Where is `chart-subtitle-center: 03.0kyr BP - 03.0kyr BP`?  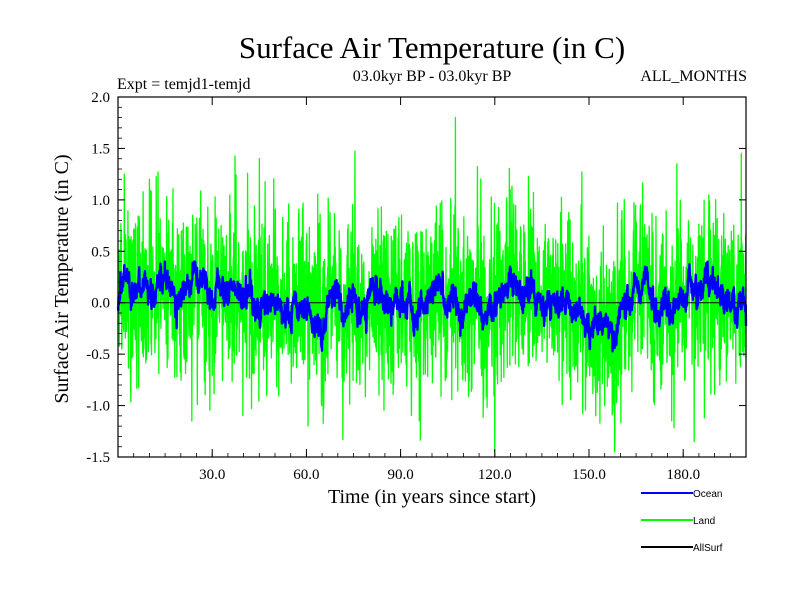
chart-subtitle-center: 03.0kyr BP - 03.0kyr BP is located at coordinates (432, 76).